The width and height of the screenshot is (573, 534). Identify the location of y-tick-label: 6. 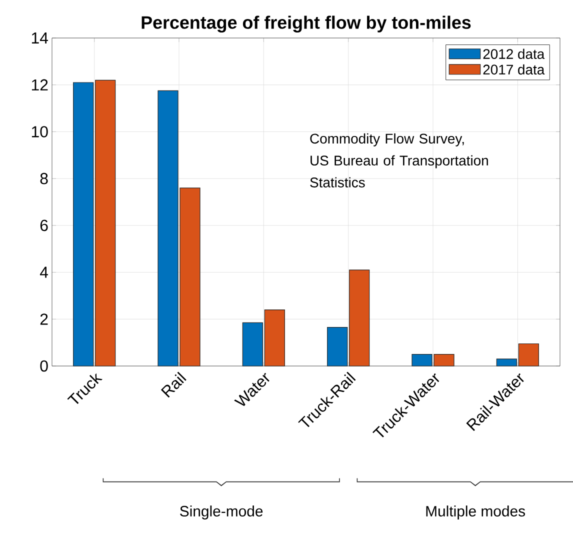
(44, 226).